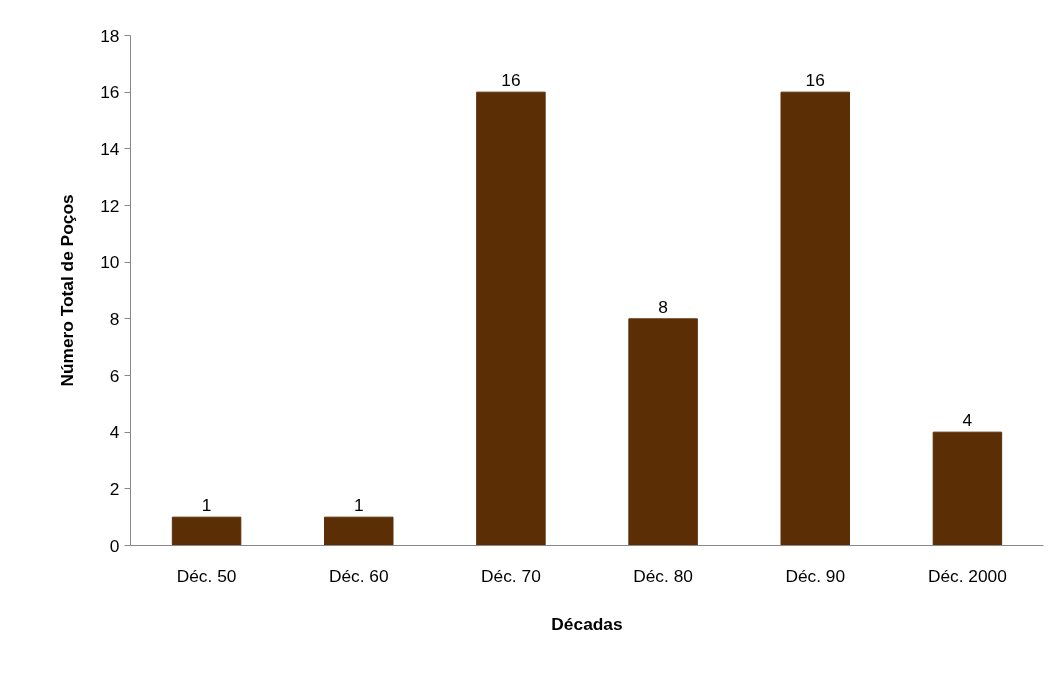  I want to click on x-tick-label: Déc. 60, so click(358, 575).